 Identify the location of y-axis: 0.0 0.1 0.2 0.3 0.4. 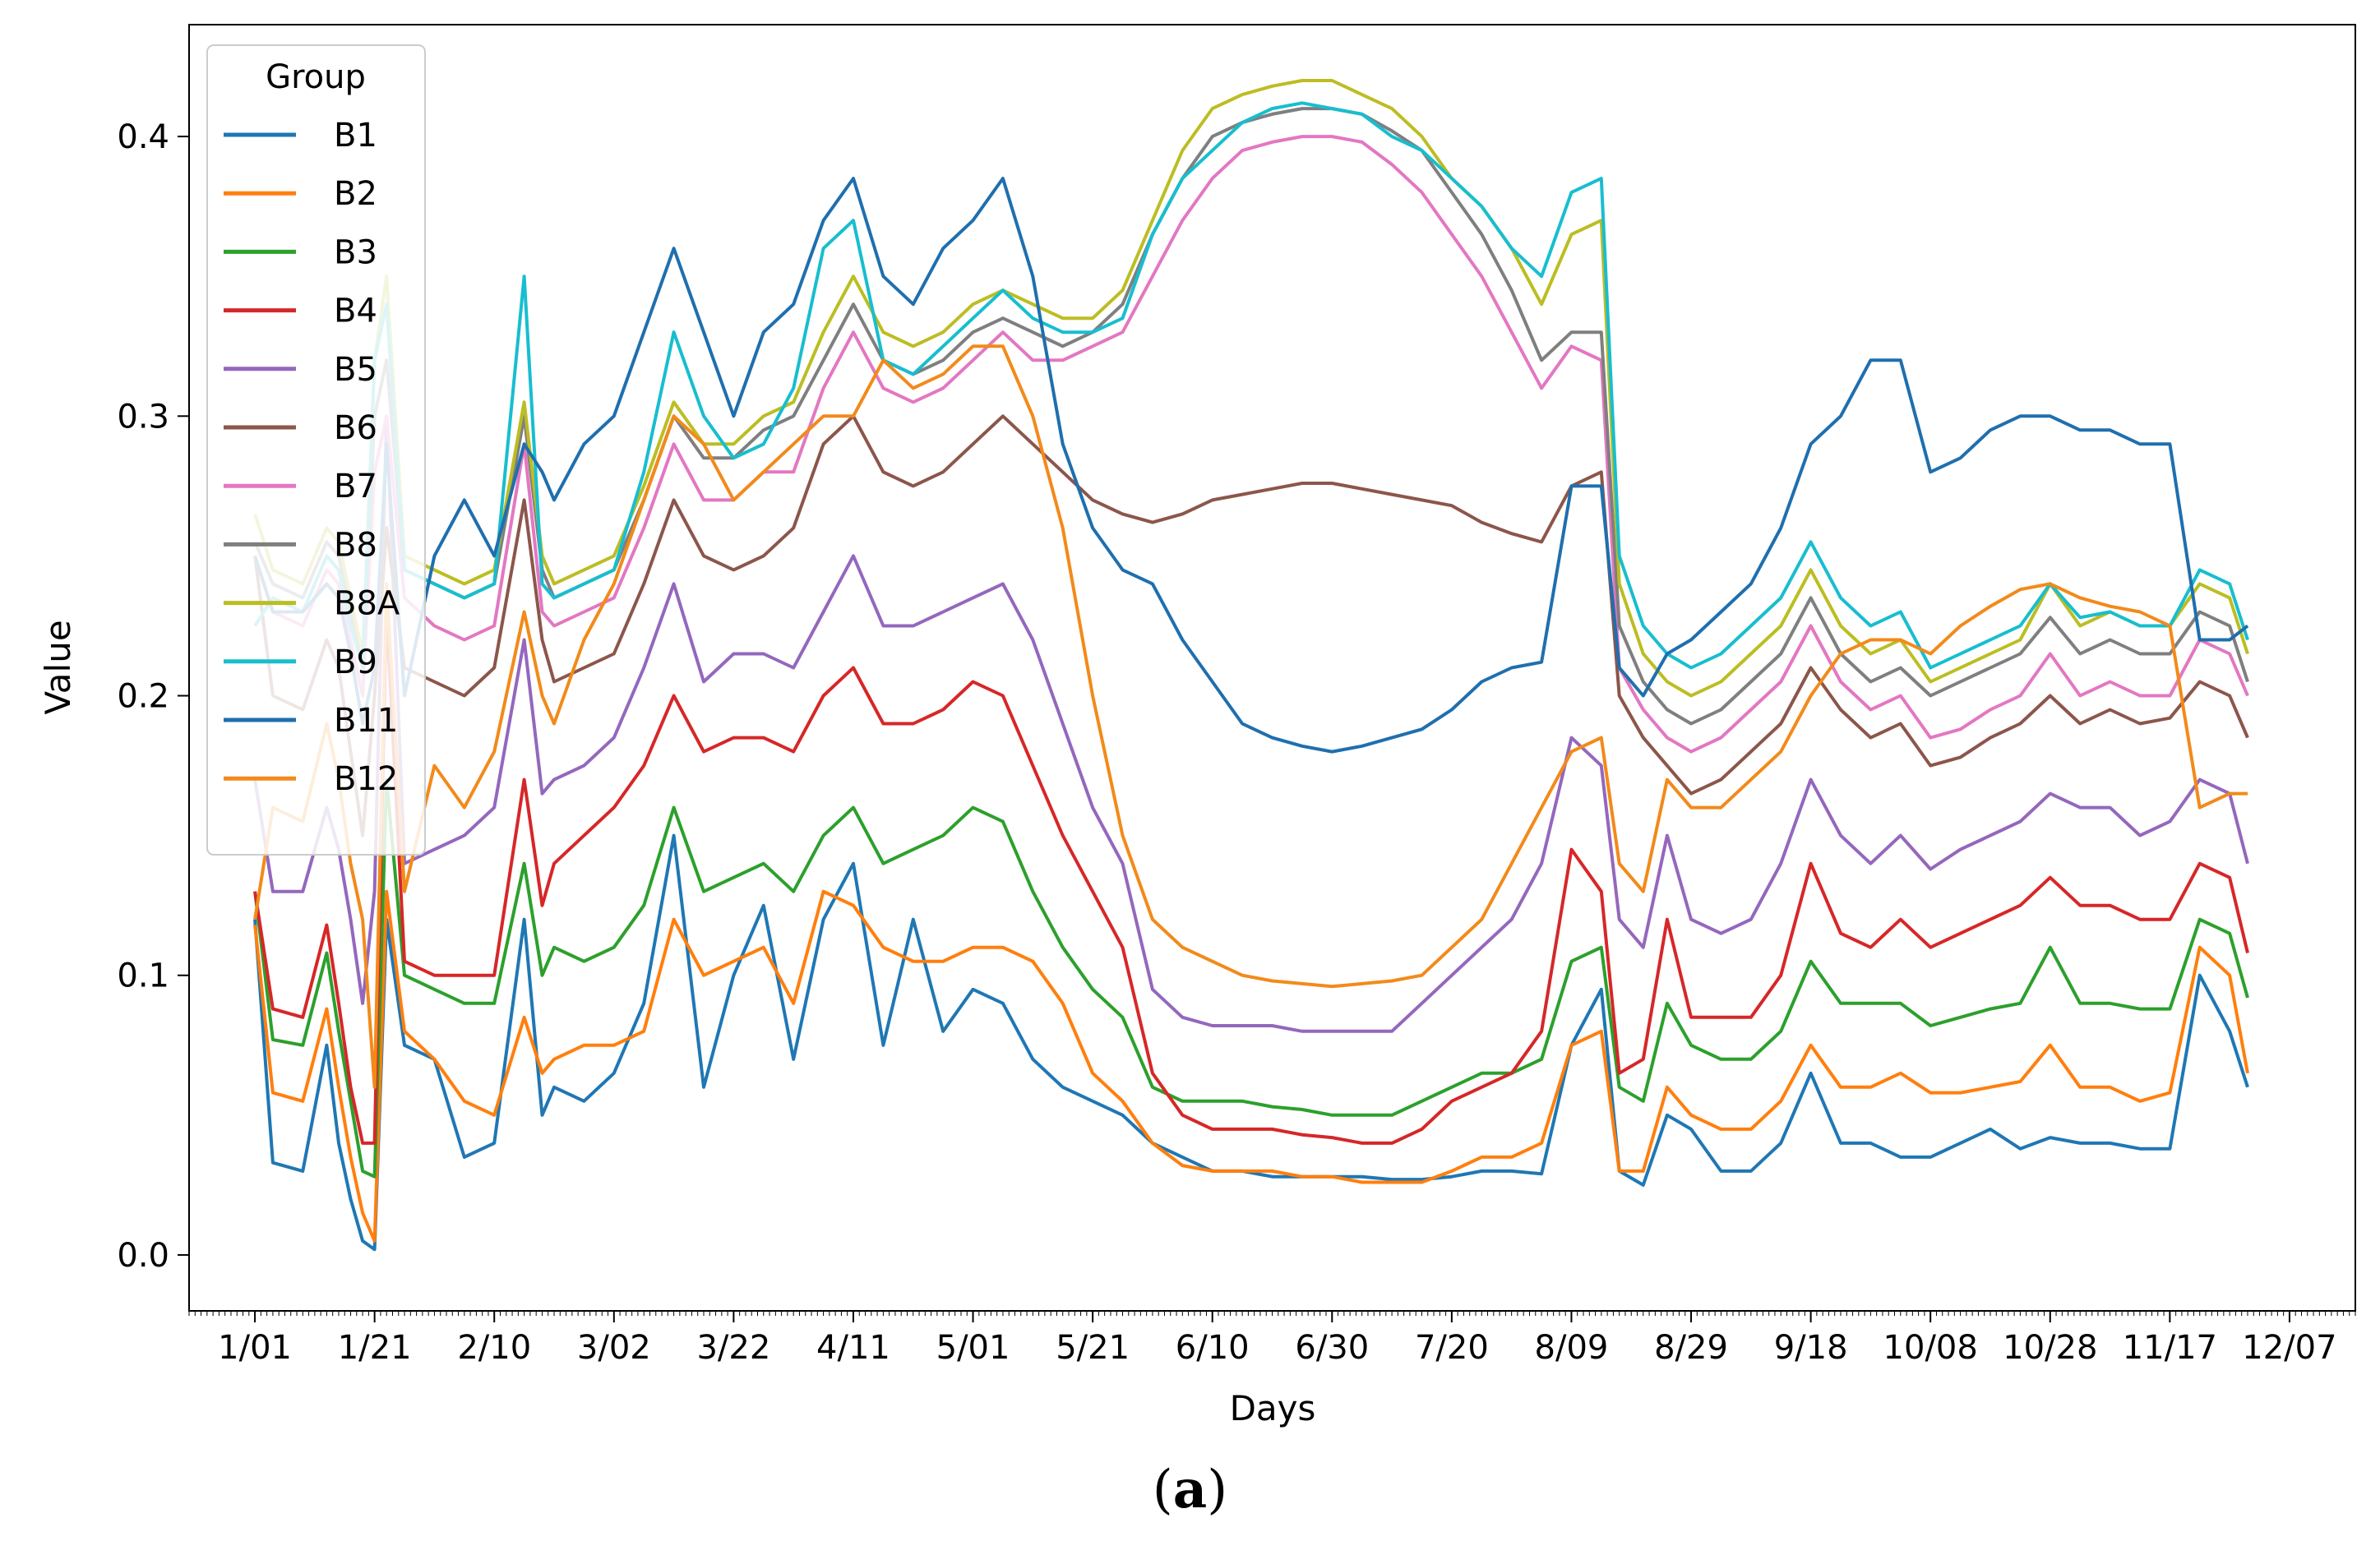
(153, 696).